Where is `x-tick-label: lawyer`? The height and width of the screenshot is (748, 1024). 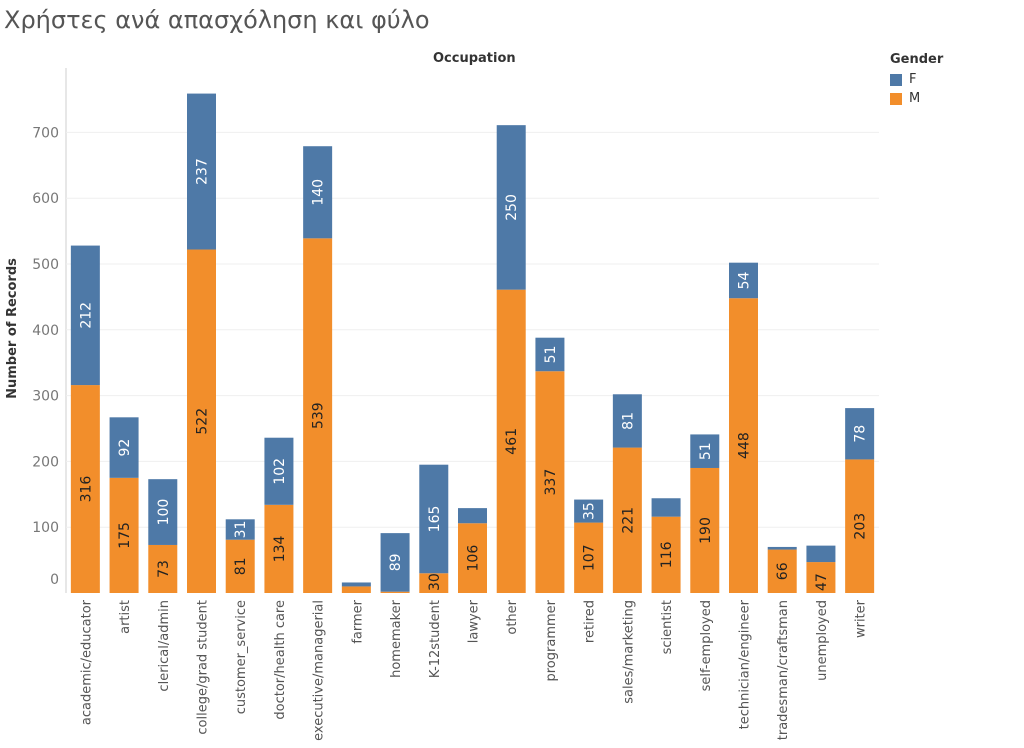
x-tick-label: lawyer is located at coordinates (474, 621).